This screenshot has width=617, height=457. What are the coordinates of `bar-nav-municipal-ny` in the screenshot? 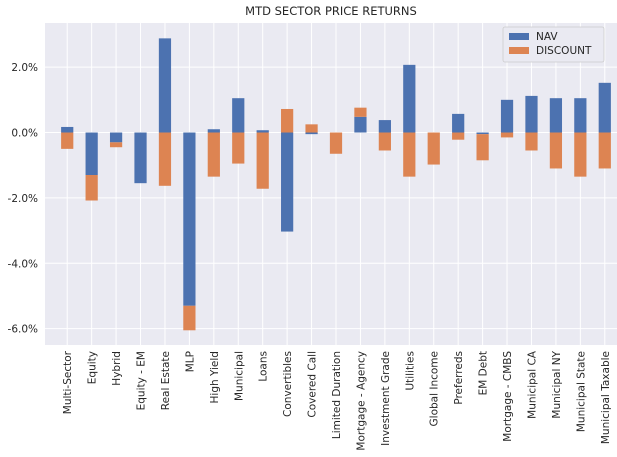 It's located at (556, 115).